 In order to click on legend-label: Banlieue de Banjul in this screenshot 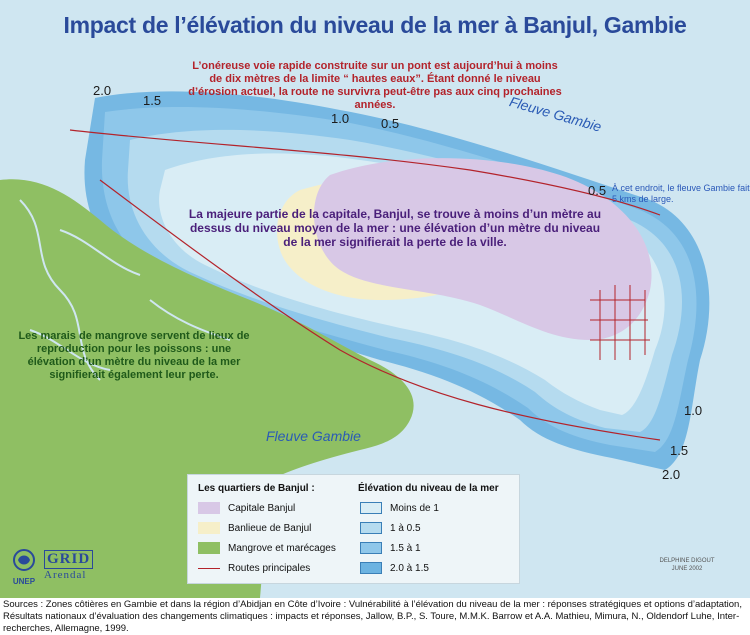, I will do `click(270, 528)`.